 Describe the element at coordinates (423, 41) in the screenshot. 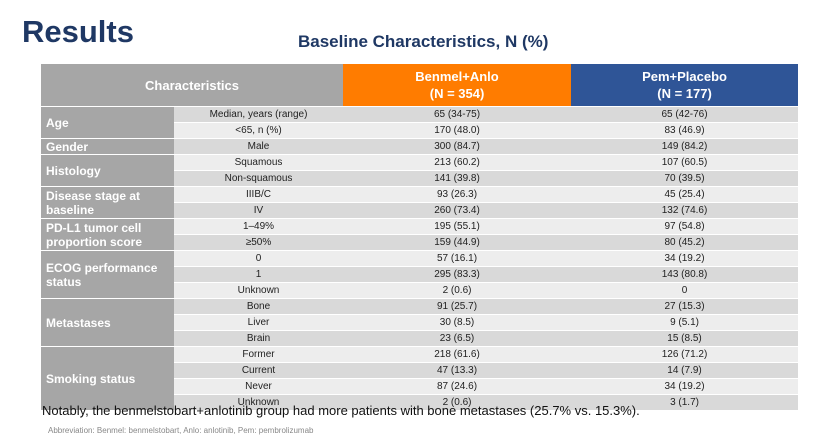

I see `table-title: Baseline Characteristics, N (%)` at that location.